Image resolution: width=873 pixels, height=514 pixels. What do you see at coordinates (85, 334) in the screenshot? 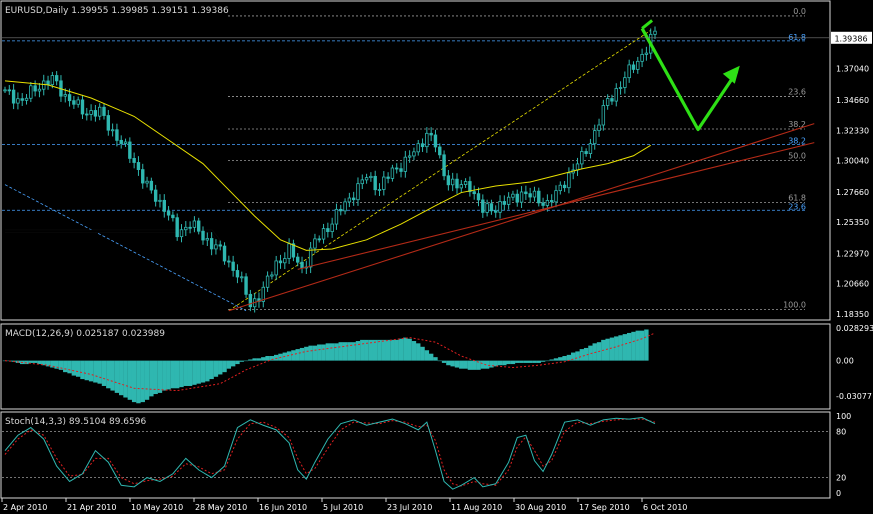
I see `macd-title: MACD(12,26,9) 0.025187 0.023989` at bounding box center [85, 334].